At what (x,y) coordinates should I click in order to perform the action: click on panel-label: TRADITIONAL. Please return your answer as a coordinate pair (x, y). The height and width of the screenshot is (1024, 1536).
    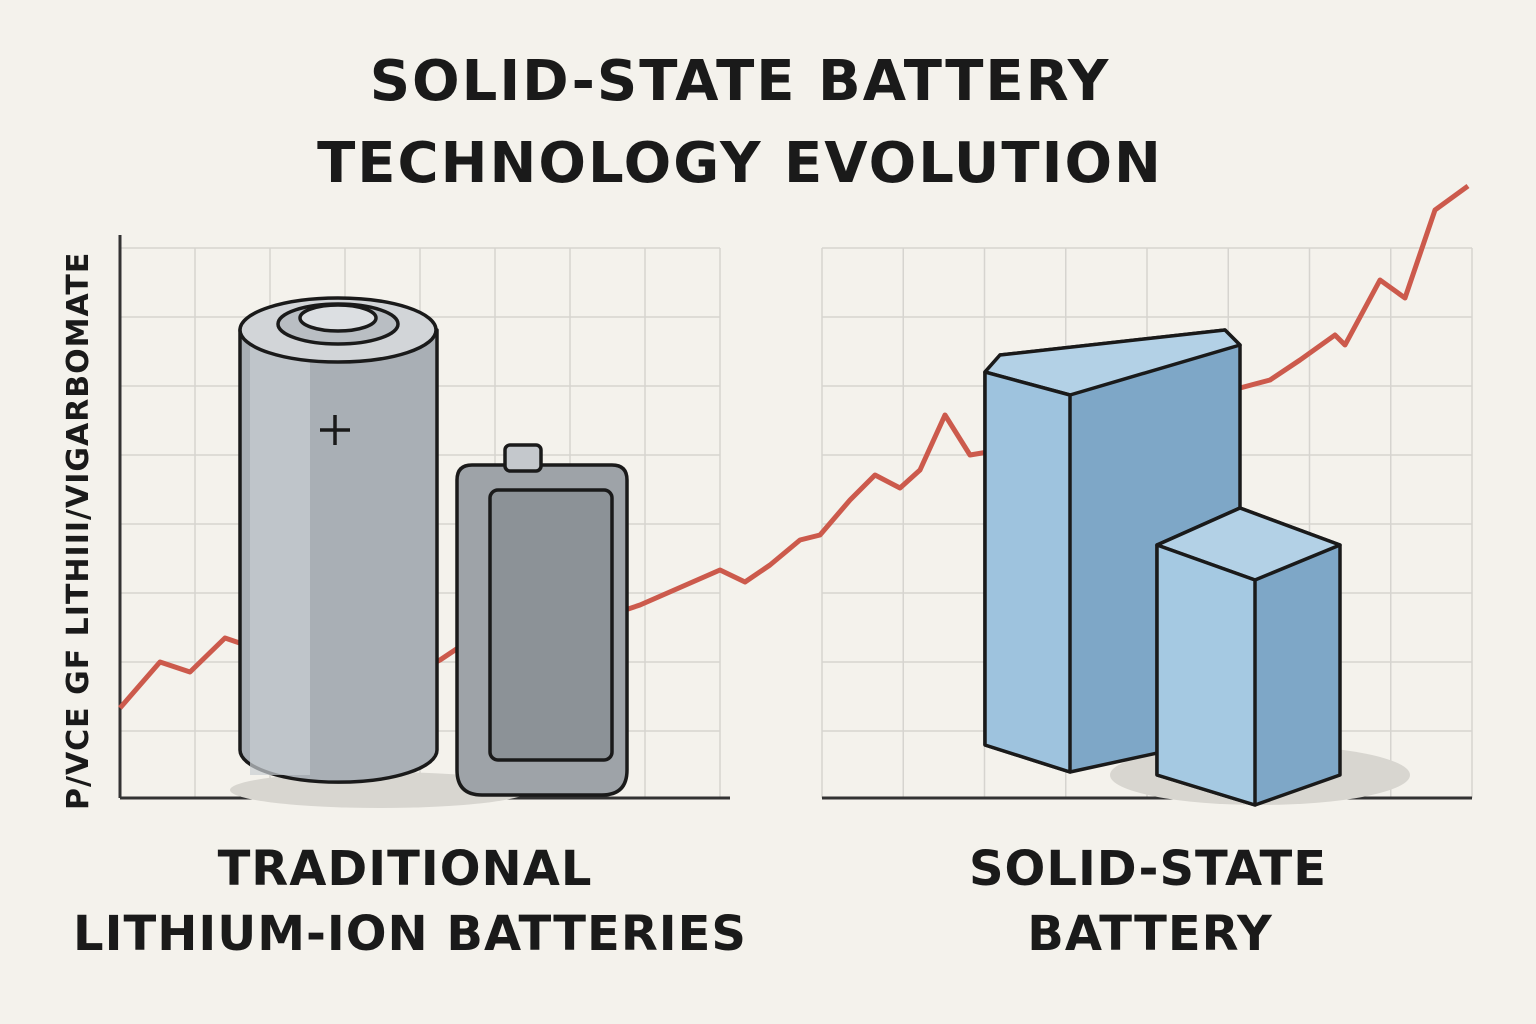
    Looking at the image, I should click on (405, 869).